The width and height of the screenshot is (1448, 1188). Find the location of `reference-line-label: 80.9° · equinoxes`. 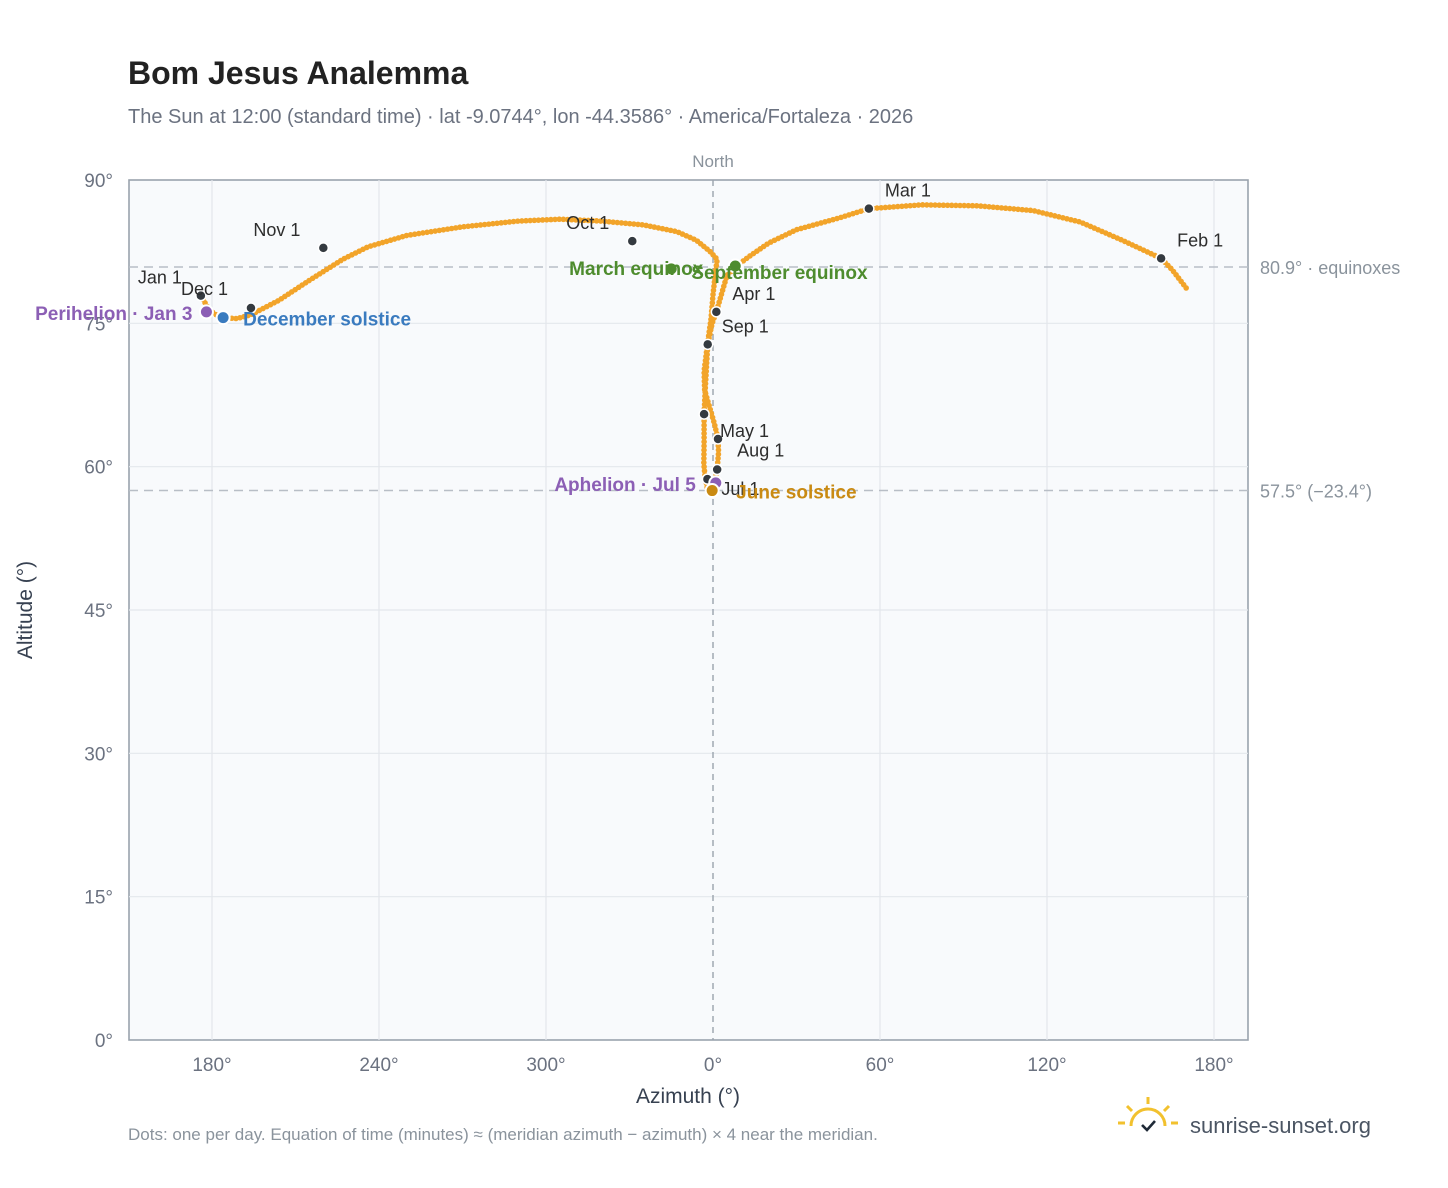

reference-line-label: 80.9° · equinoxes is located at coordinates (1330, 268).